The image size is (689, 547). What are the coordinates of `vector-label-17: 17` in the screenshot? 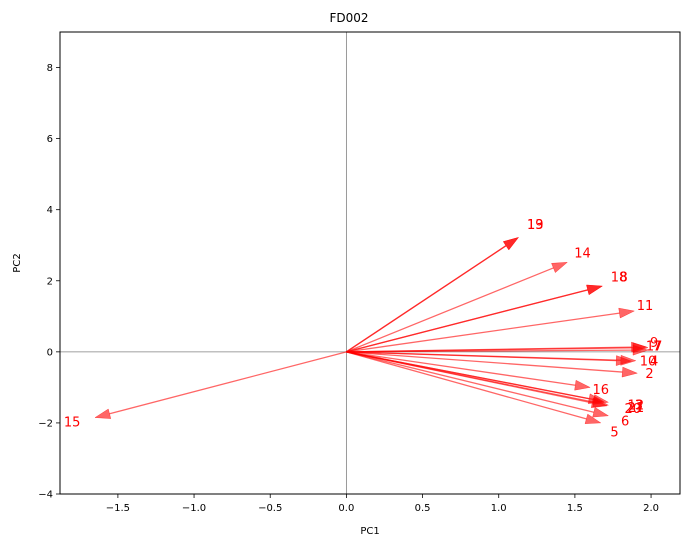 It's located at (654, 347).